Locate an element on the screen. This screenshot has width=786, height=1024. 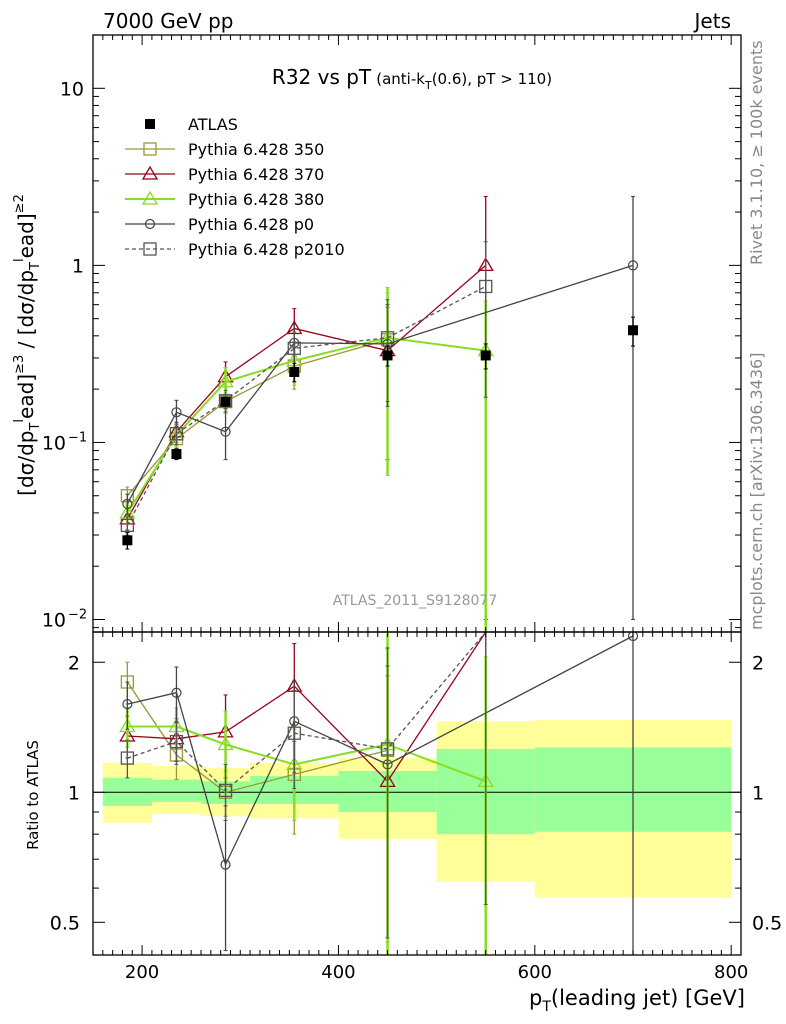
ratio-y-tick-label: 0.5 is located at coordinates (65, 923).